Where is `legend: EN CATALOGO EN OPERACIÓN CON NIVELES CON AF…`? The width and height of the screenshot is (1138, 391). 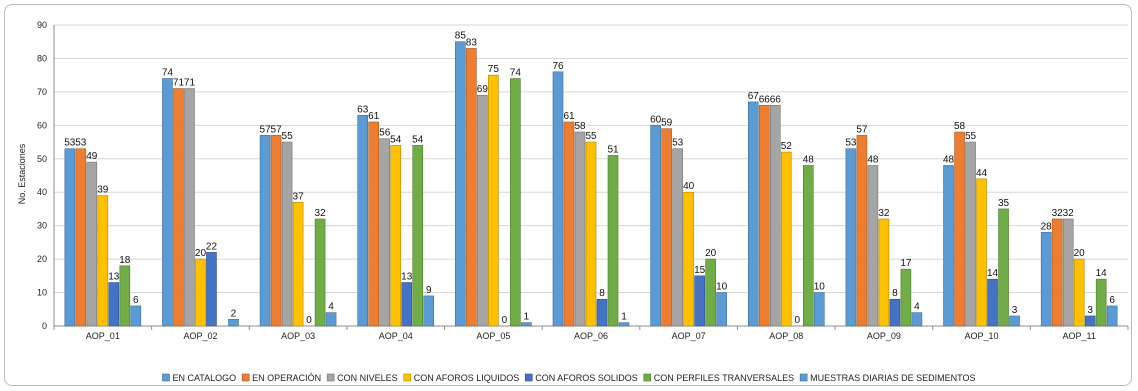 legend: EN CATALOGO EN OPERACIÓN CON NIVELES CON AF… is located at coordinates (569, 378).